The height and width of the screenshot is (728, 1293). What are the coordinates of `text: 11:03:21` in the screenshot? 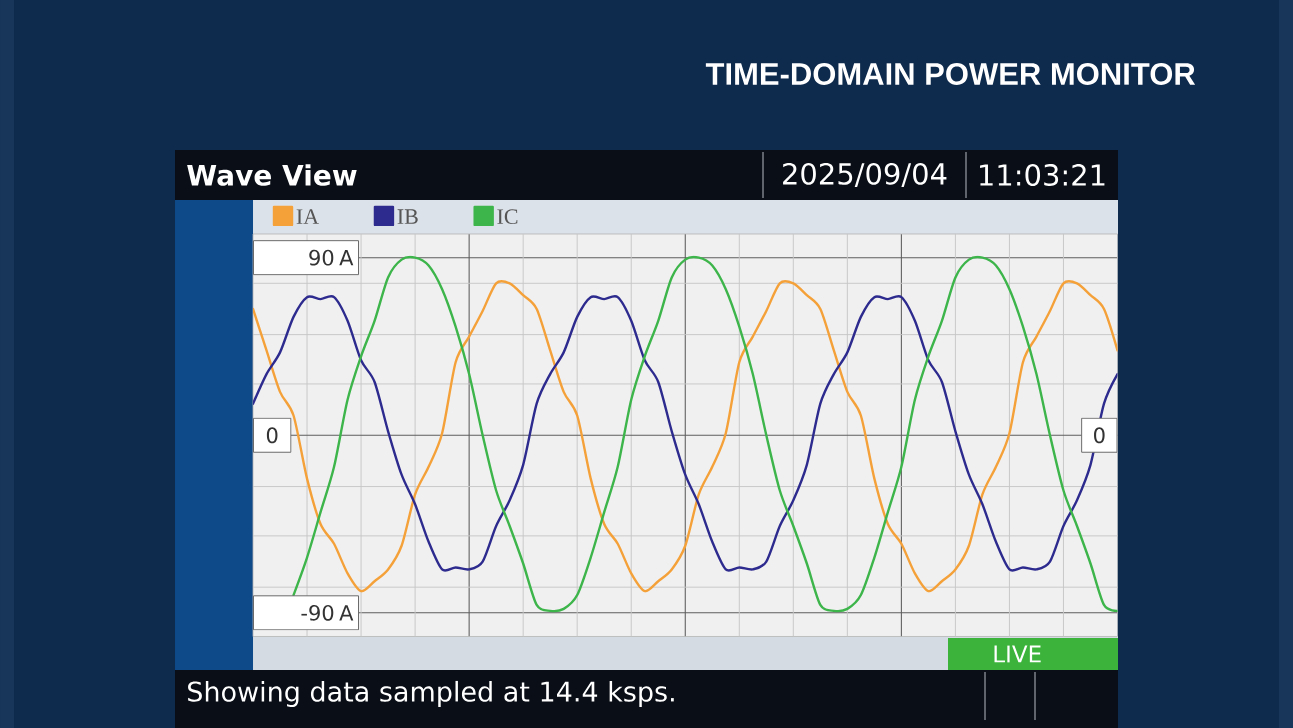 It's located at (1042, 175).